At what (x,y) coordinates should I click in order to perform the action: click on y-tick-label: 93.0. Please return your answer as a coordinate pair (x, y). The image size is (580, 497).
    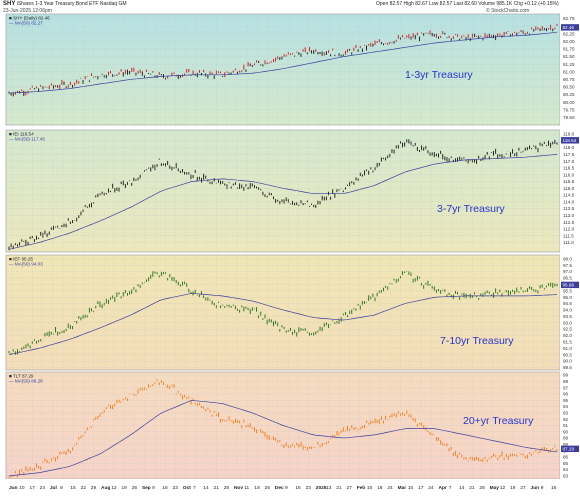
    Looking at the image, I should click on (567, 322).